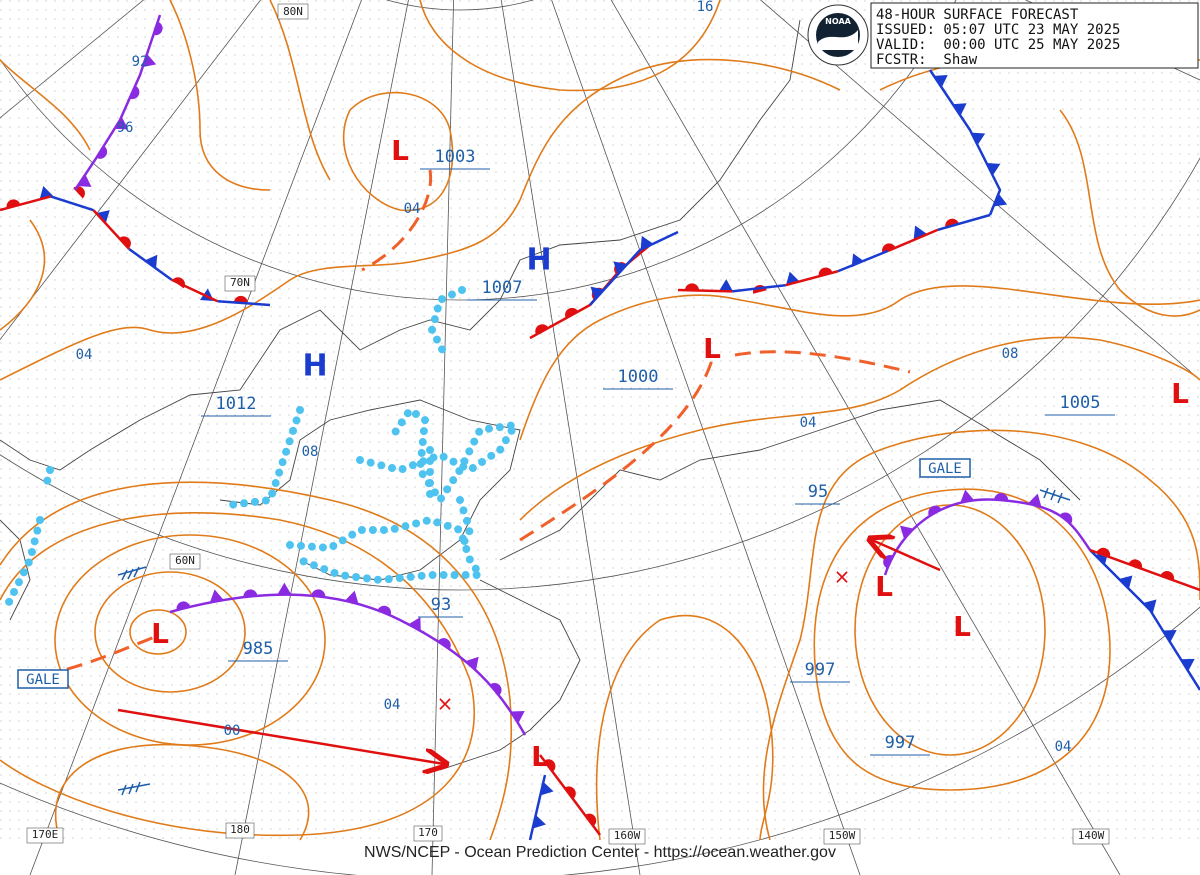  What do you see at coordinates (240, 282) in the screenshot?
I see `grid-label: 70N` at bounding box center [240, 282].